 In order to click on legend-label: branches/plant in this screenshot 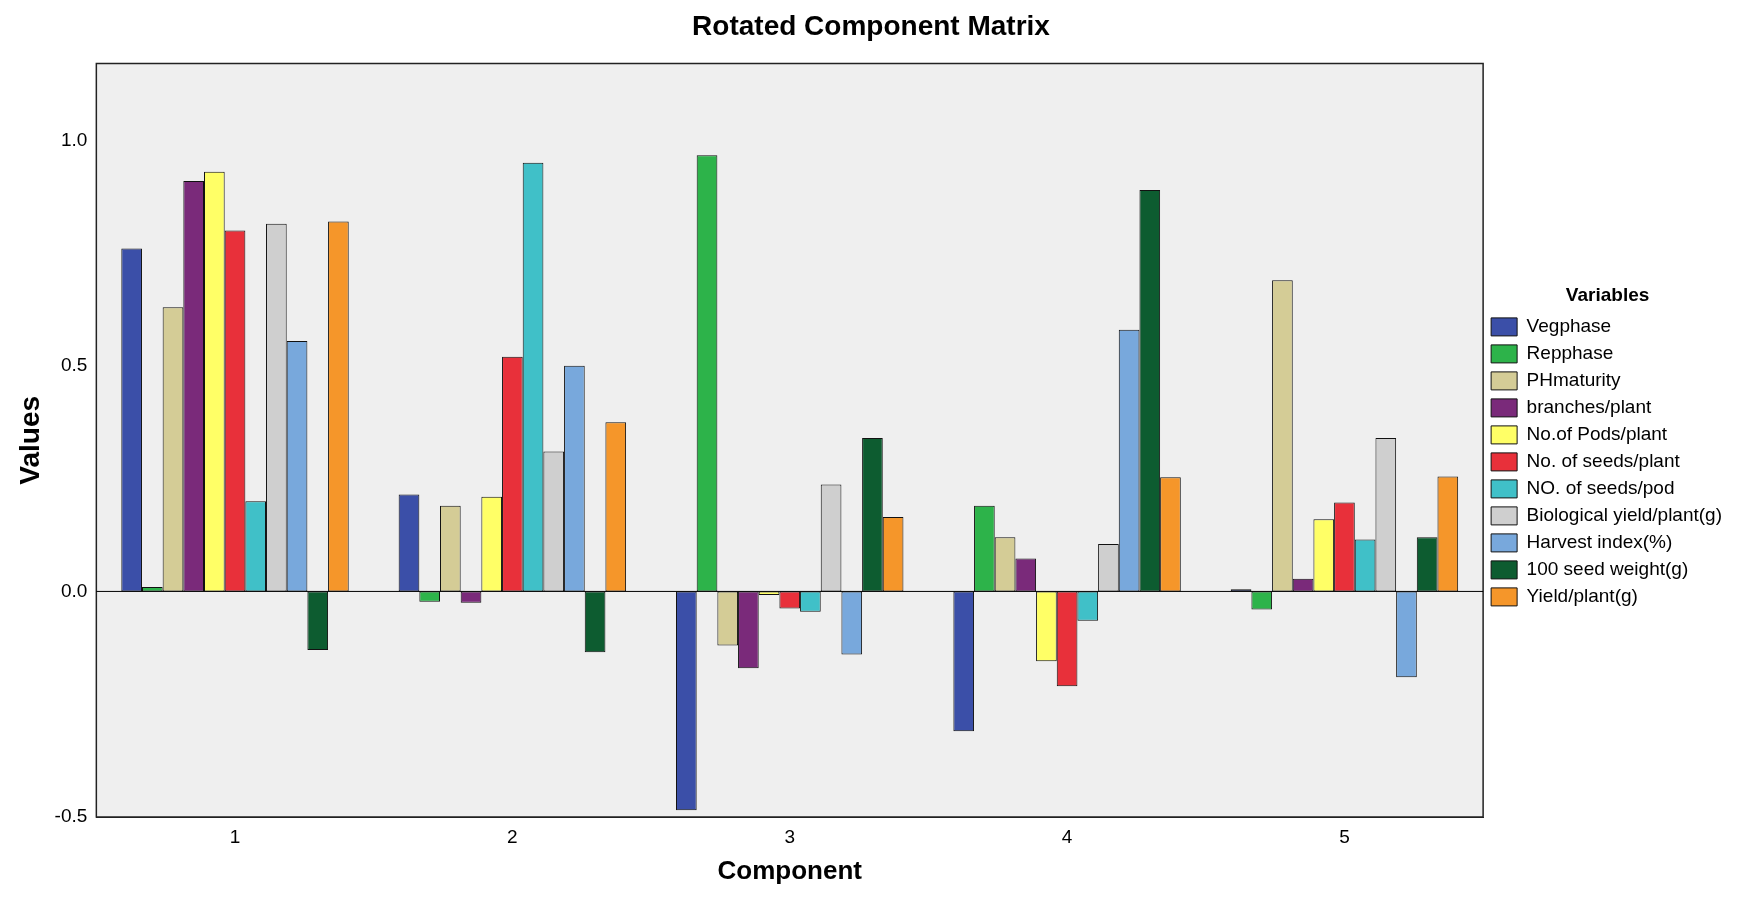, I will do `click(1589, 407)`.